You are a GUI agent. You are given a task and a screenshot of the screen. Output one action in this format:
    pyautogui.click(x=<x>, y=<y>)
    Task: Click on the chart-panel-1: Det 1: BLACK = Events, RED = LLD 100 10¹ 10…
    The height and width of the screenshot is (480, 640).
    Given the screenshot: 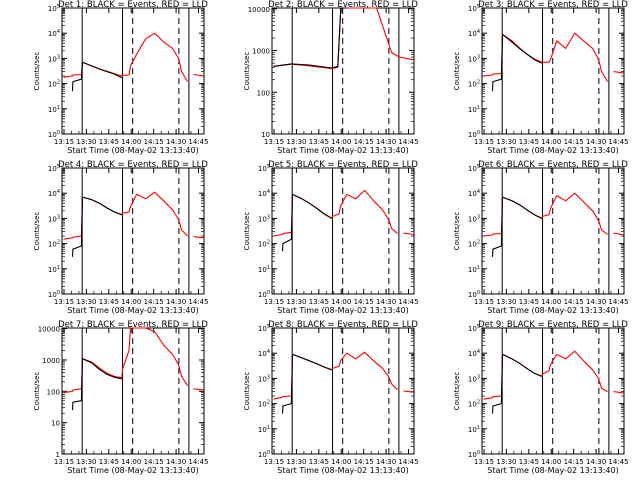 What is the action you would take?
    pyautogui.click(x=121, y=77)
    